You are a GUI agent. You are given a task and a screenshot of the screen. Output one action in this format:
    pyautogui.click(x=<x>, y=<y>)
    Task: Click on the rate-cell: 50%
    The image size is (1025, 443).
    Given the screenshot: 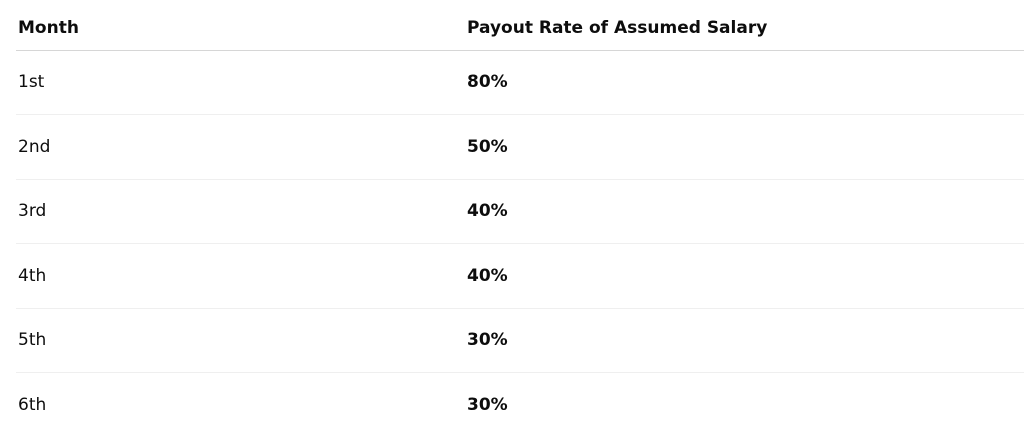 What is the action you would take?
    pyautogui.click(x=744, y=147)
    